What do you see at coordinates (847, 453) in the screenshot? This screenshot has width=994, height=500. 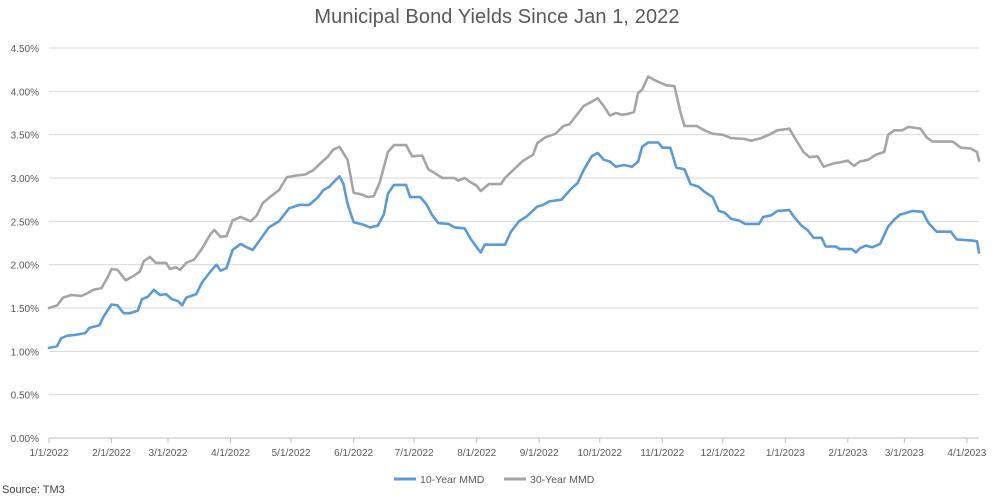 I see `x-tick-label: 2/1/2023` at bounding box center [847, 453].